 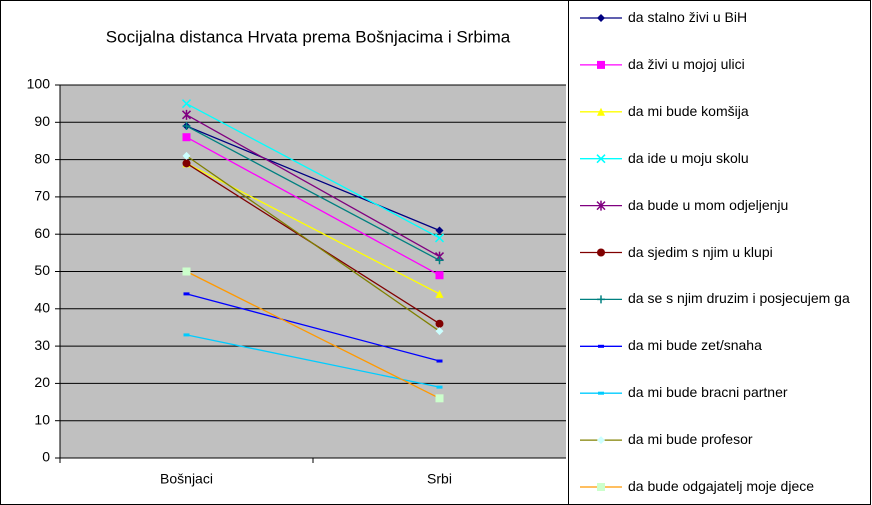 What do you see at coordinates (700, 251) in the screenshot?
I see `legend-label: da sjedim s njim u klupi` at bounding box center [700, 251].